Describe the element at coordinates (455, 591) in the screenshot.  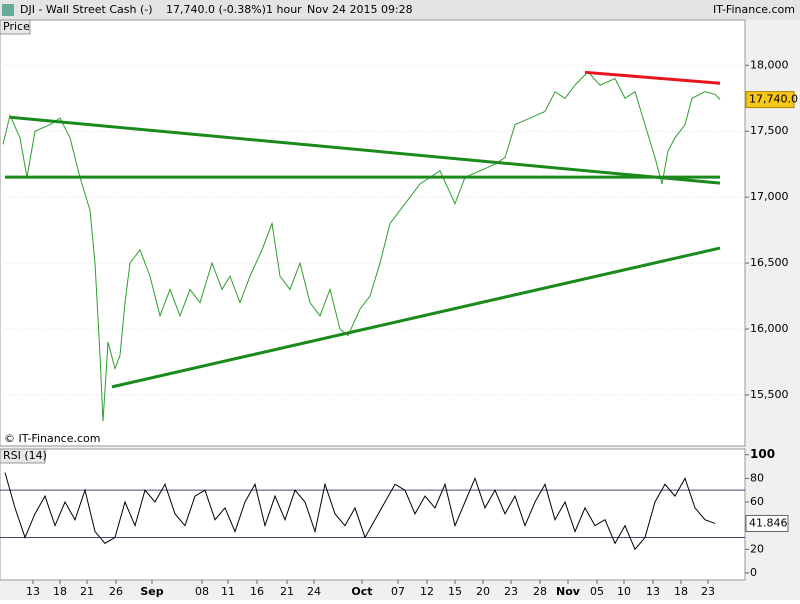
I see `x-tick-label: 15` at that location.